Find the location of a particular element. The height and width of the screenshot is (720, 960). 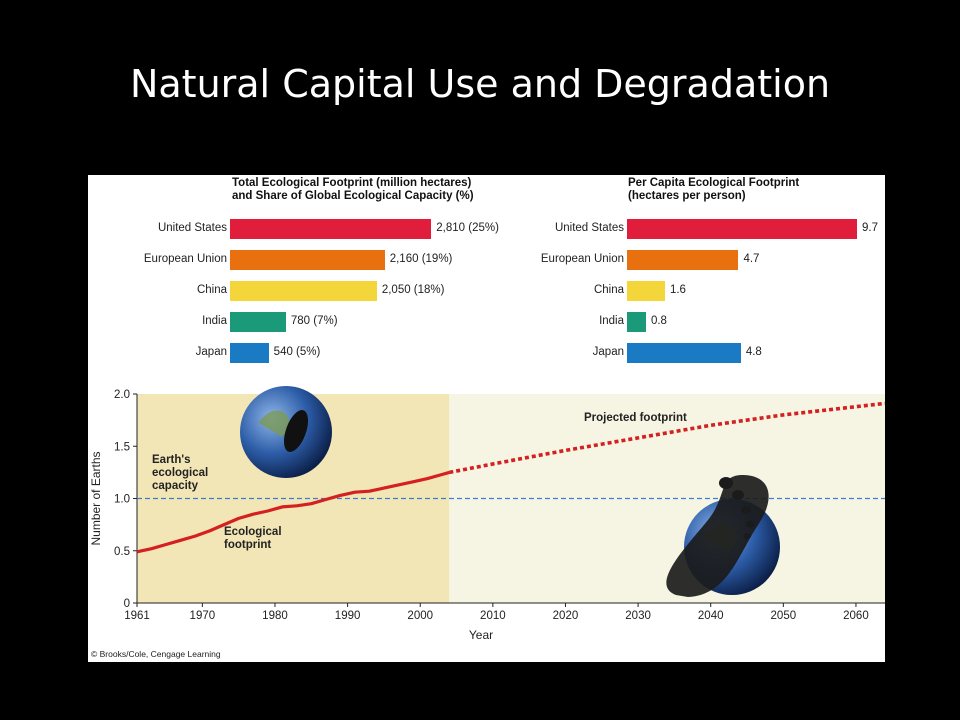

x-axis-label: Year is located at coordinates (481, 635).